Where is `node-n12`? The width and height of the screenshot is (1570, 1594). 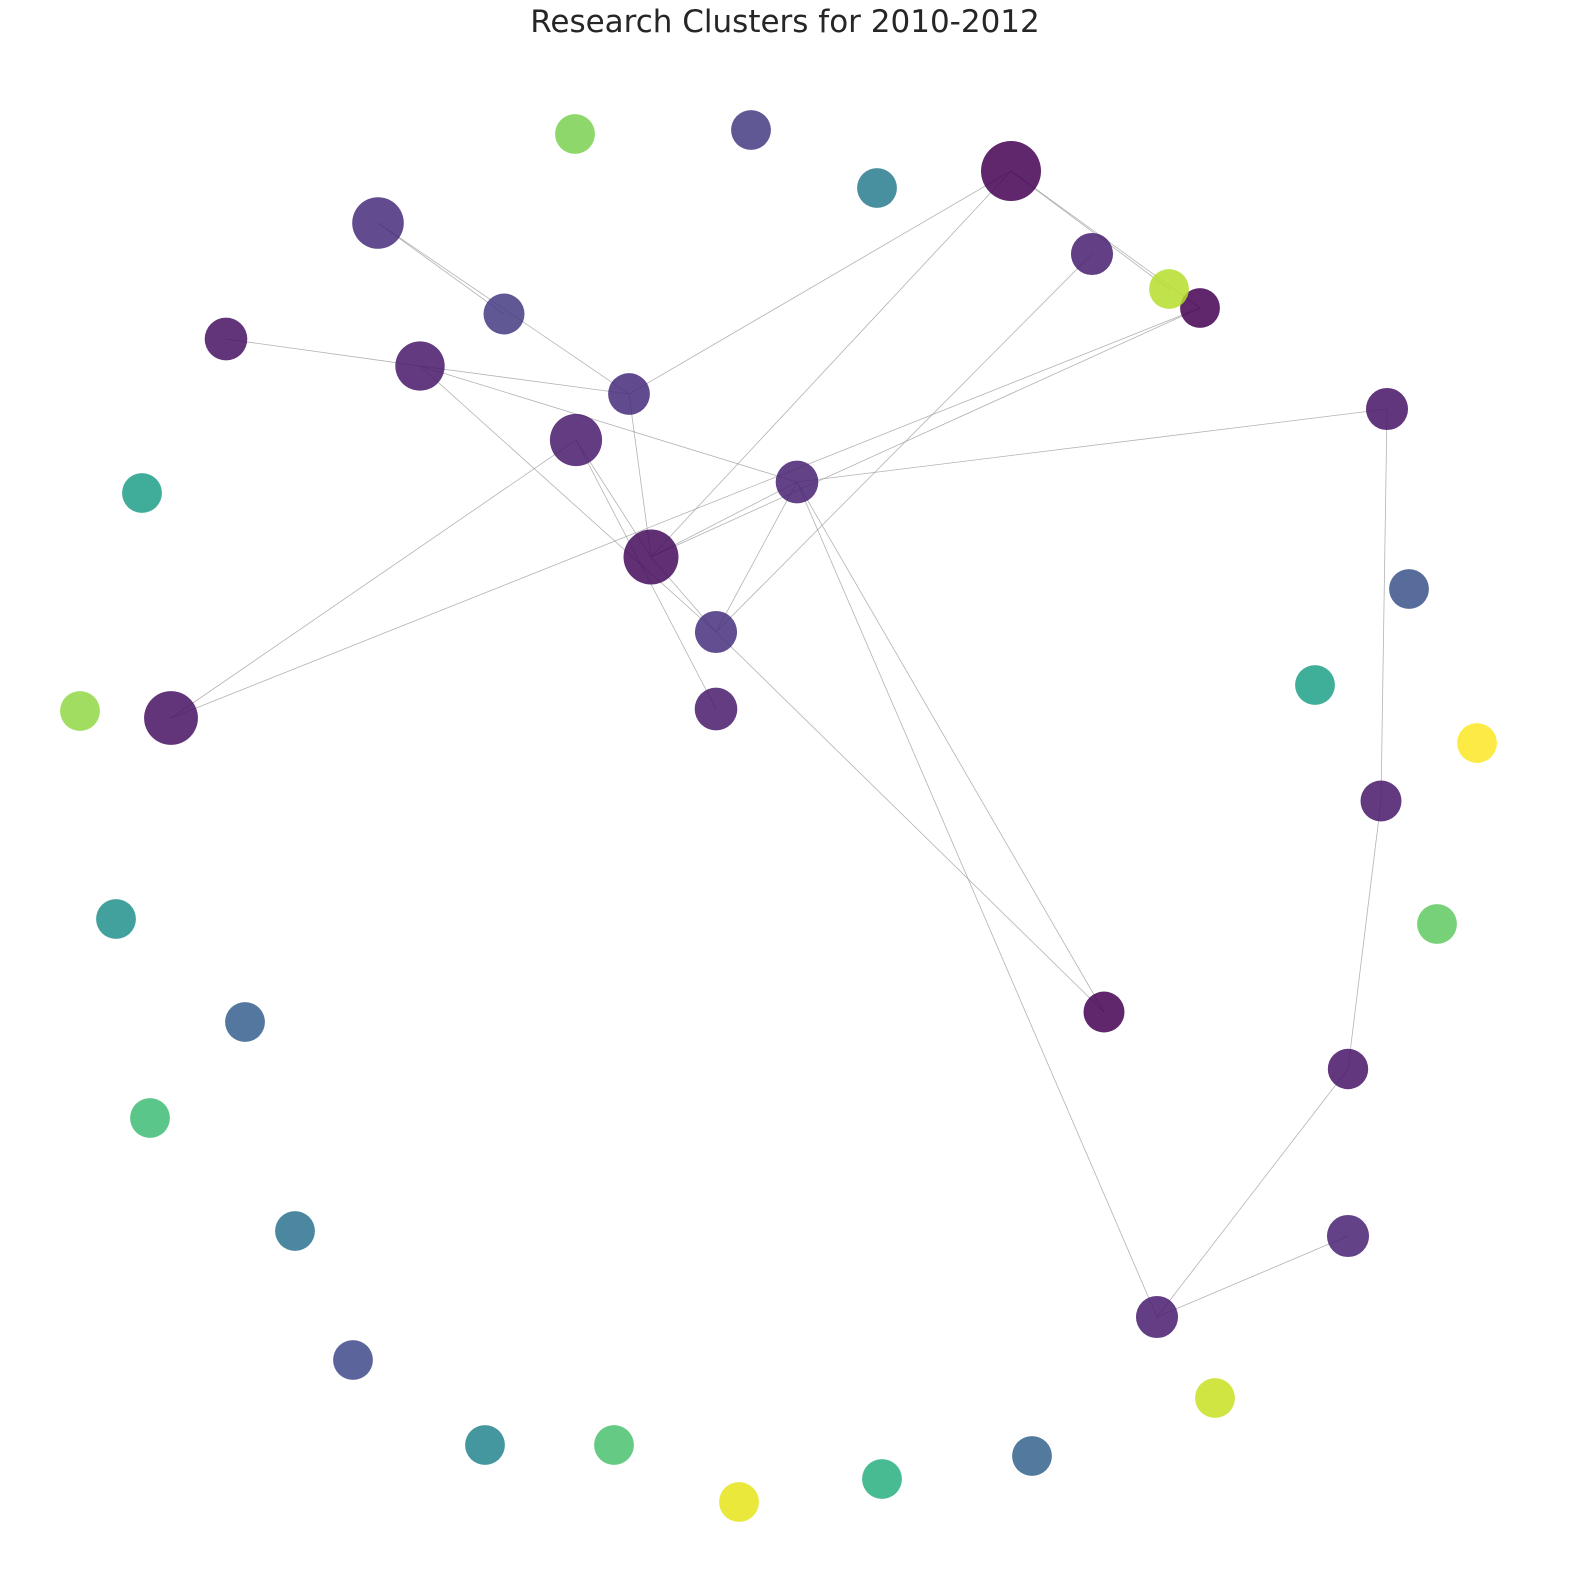 node-n12 is located at coordinates (1200, 308).